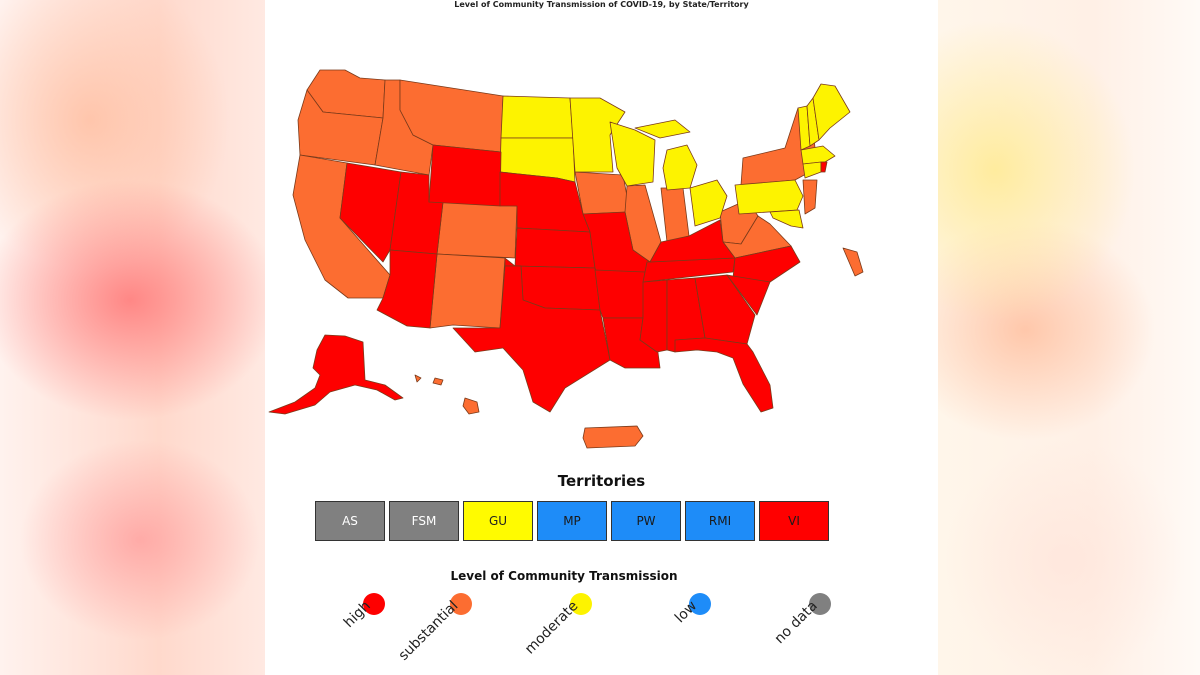 The image size is (1200, 675). What do you see at coordinates (336, 374) in the screenshot?
I see `state-alaska` at bounding box center [336, 374].